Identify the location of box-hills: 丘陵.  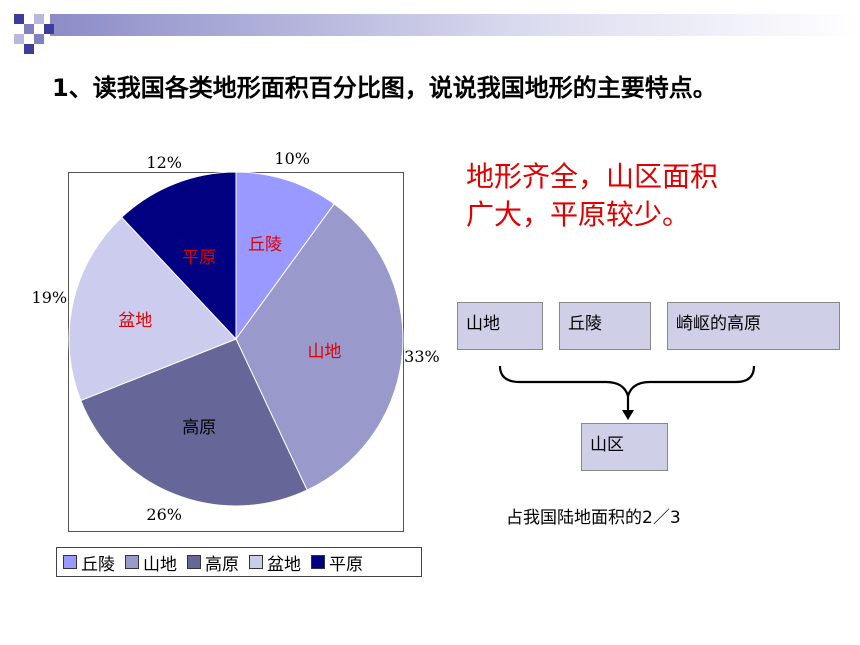
(605, 326).